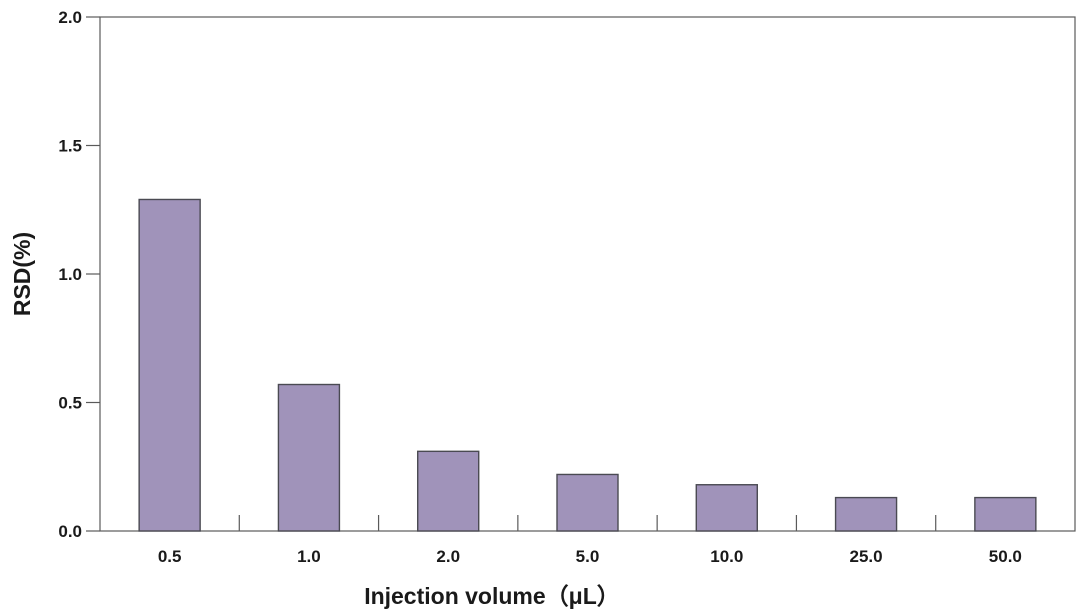  I want to click on bar-2.0, so click(448, 491).